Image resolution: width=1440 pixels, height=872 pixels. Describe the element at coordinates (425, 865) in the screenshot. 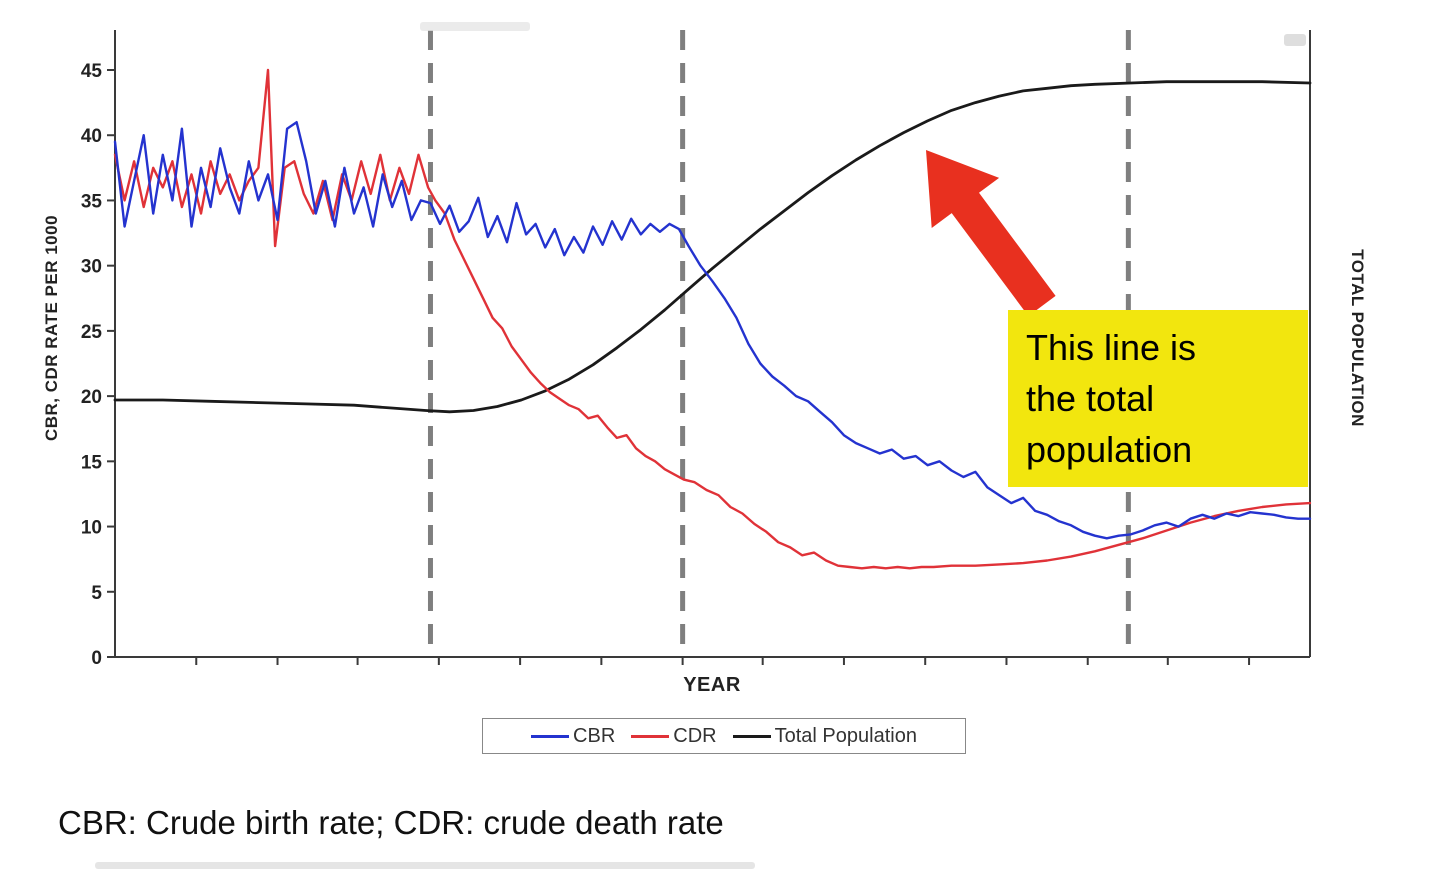

I see `scan-artifact-bottom` at that location.